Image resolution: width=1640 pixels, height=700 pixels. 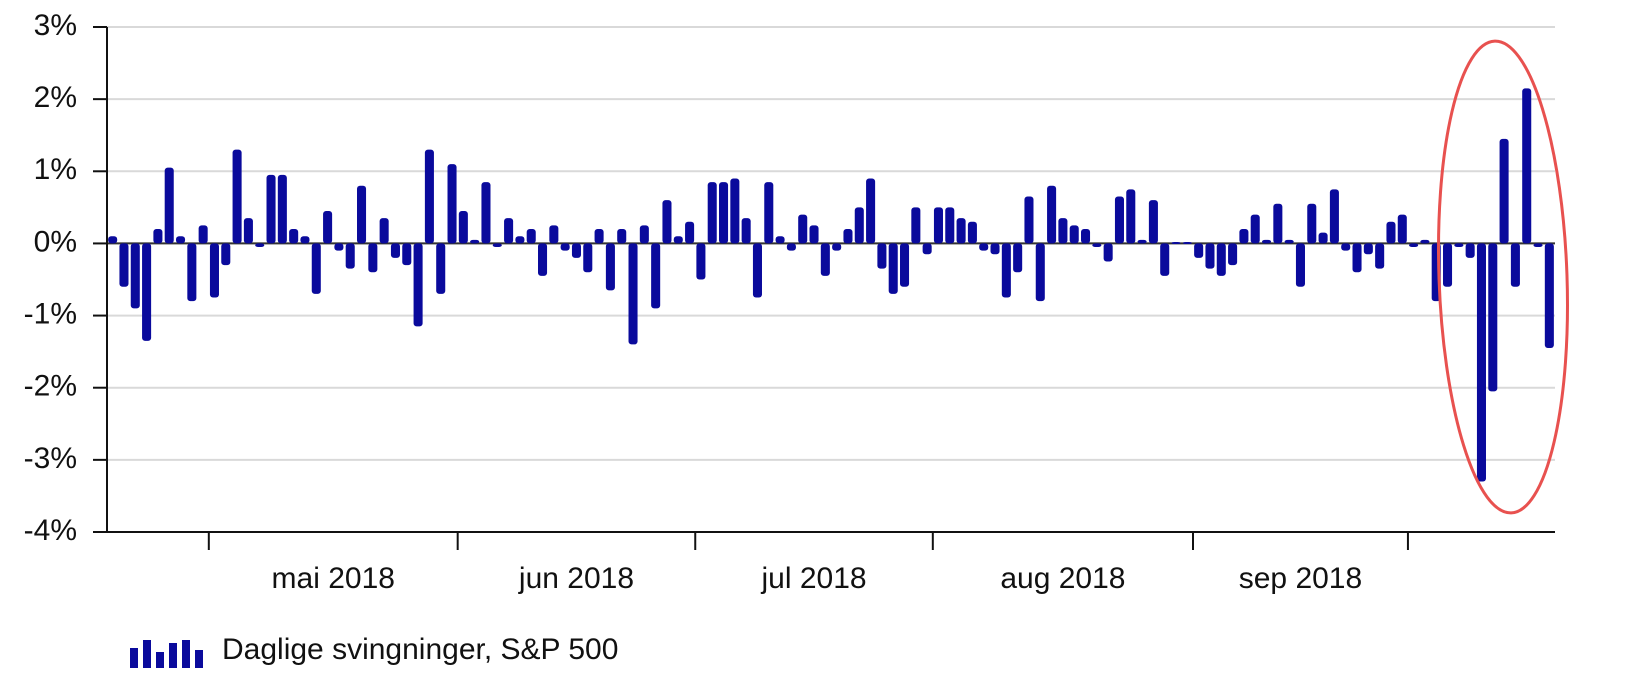 What do you see at coordinates (50, 386) in the screenshot?
I see `y-tick-label: -2%` at bounding box center [50, 386].